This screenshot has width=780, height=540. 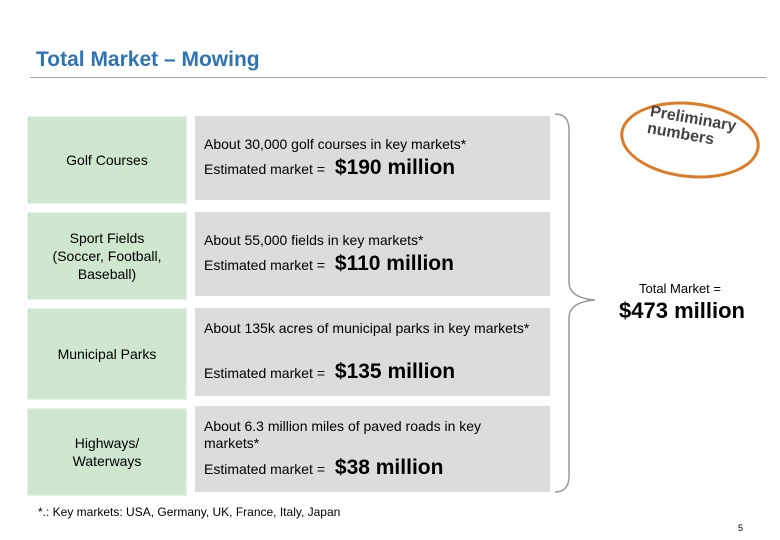 I want to click on total-market-label: Total Market =, so click(x=679, y=288).